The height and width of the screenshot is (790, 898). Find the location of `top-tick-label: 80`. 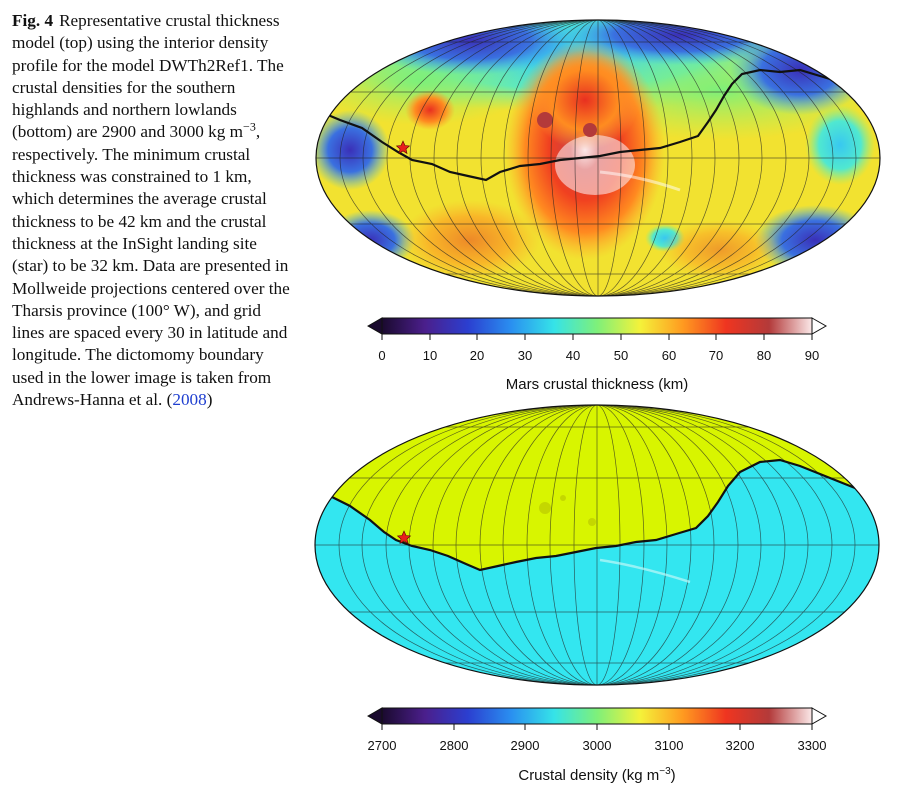

top-tick-label: 80 is located at coordinates (764, 355).